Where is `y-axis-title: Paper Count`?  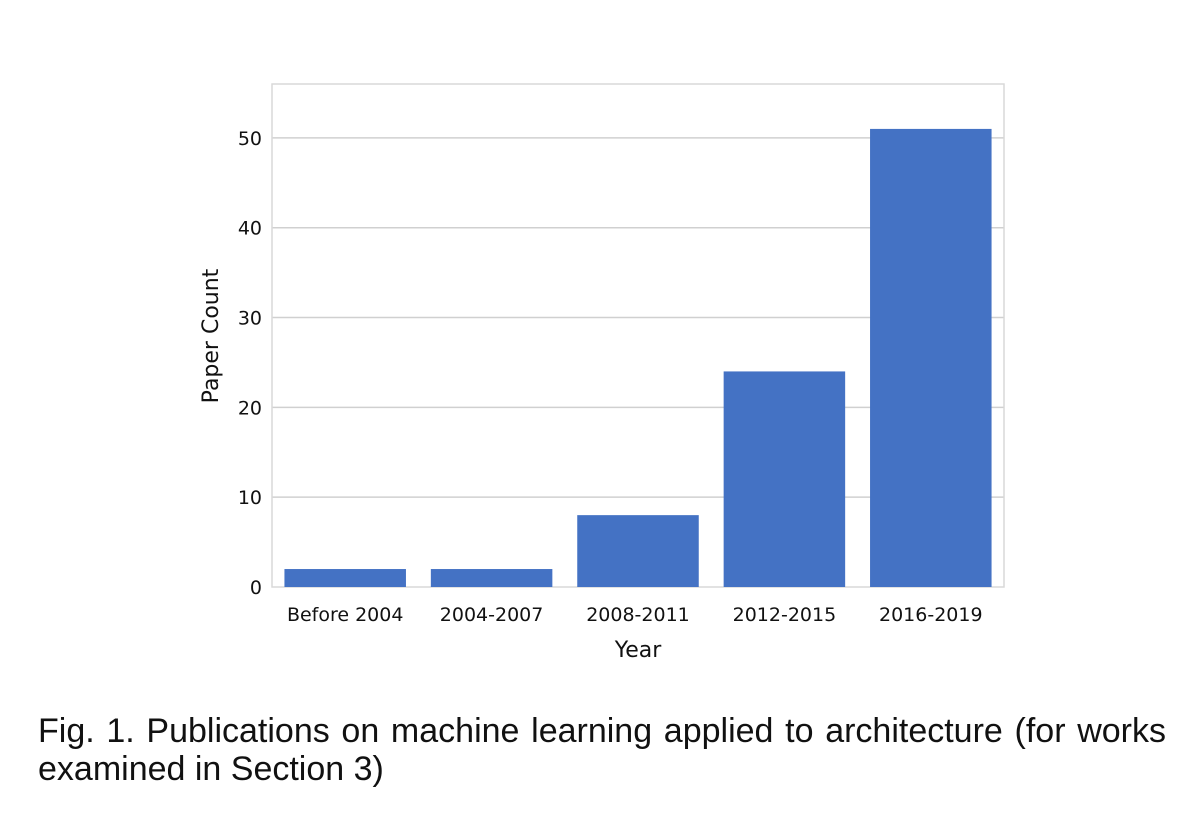 y-axis-title: Paper Count is located at coordinates (211, 335).